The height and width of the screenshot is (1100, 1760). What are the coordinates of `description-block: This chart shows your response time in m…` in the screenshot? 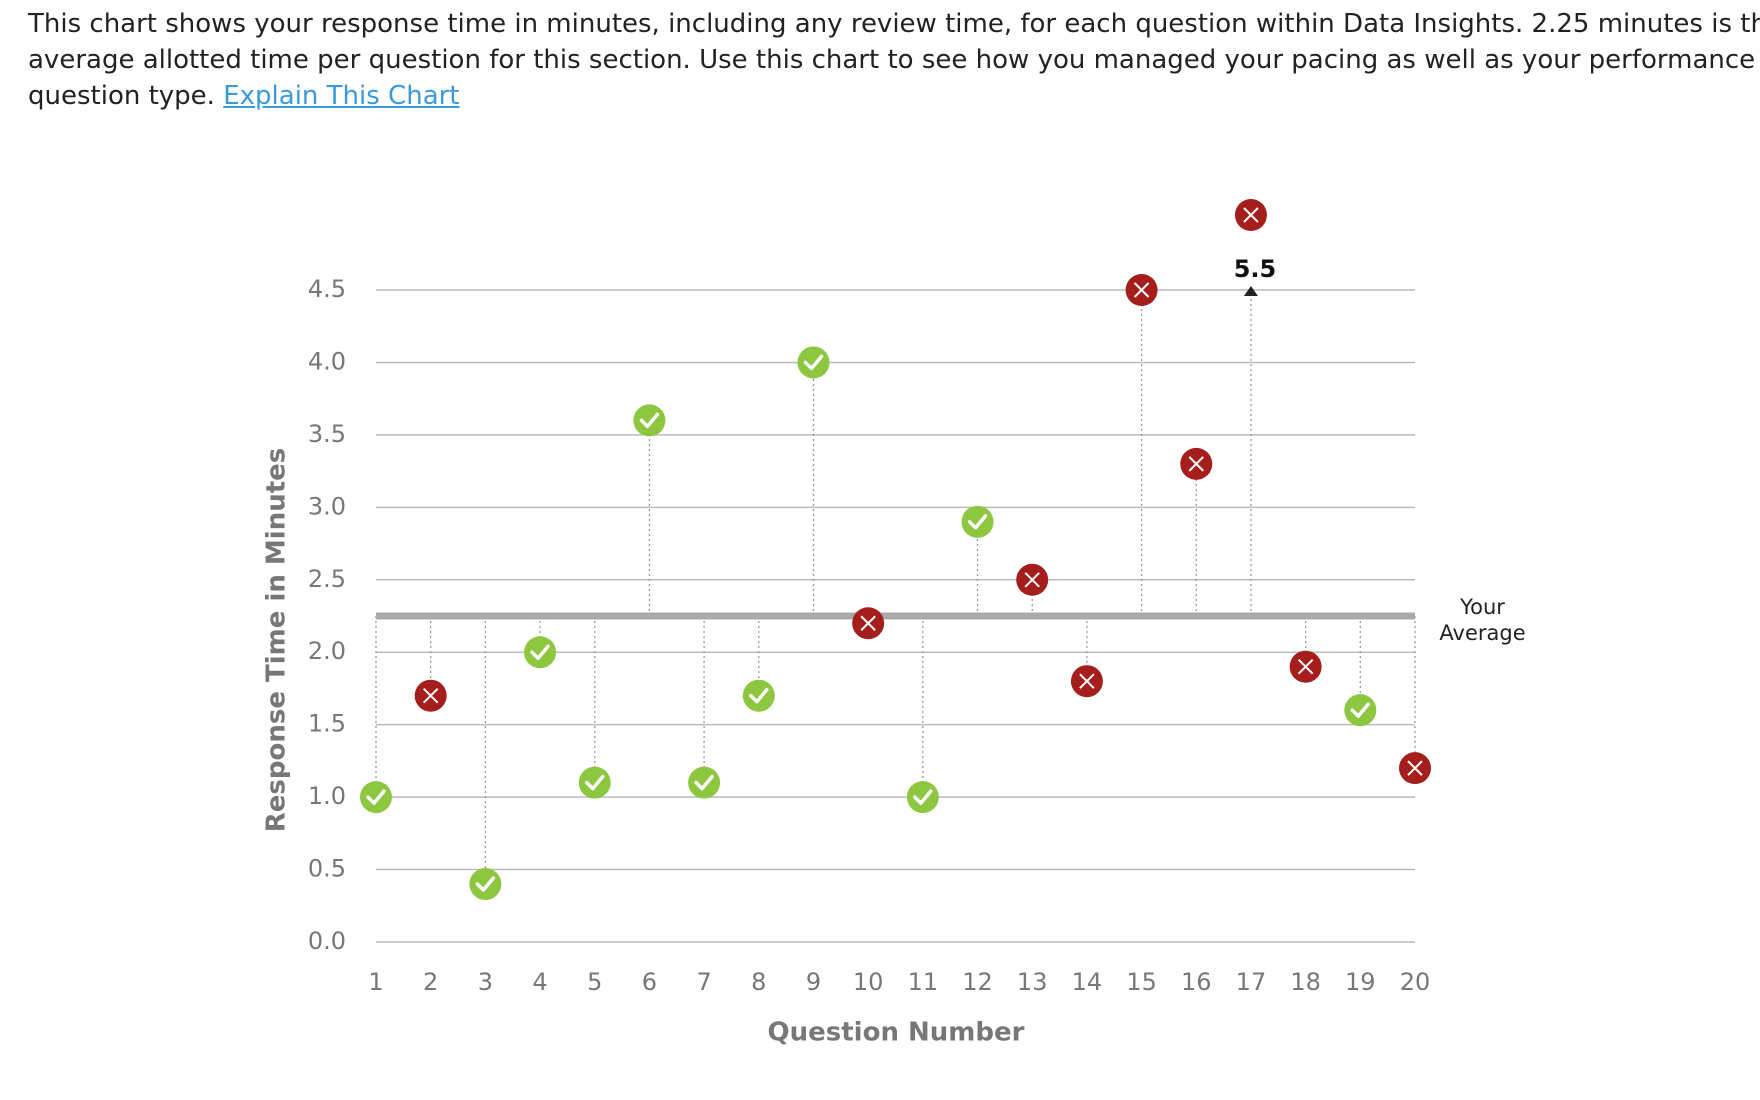 It's located at (894, 60).